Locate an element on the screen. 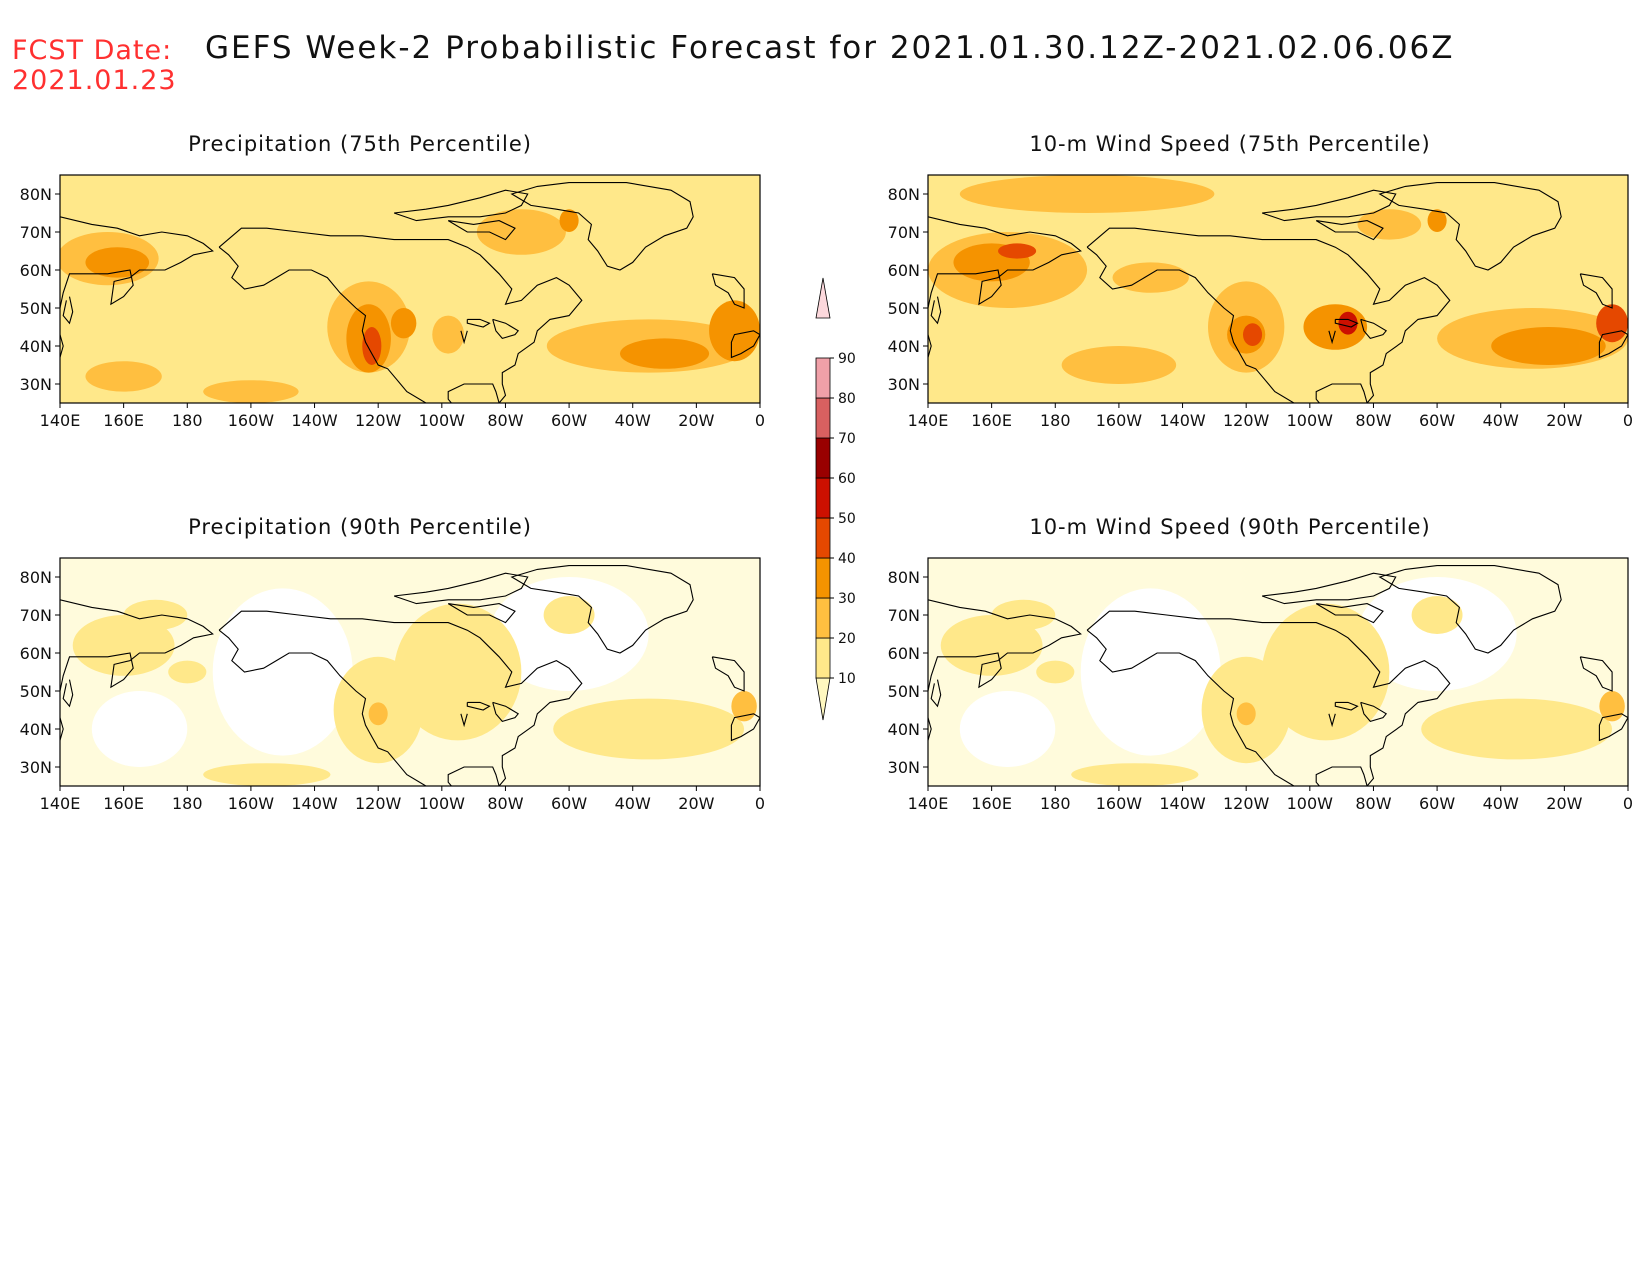  panel-title-precip90: Precipitation (90th Percentile) is located at coordinates (360, 527).